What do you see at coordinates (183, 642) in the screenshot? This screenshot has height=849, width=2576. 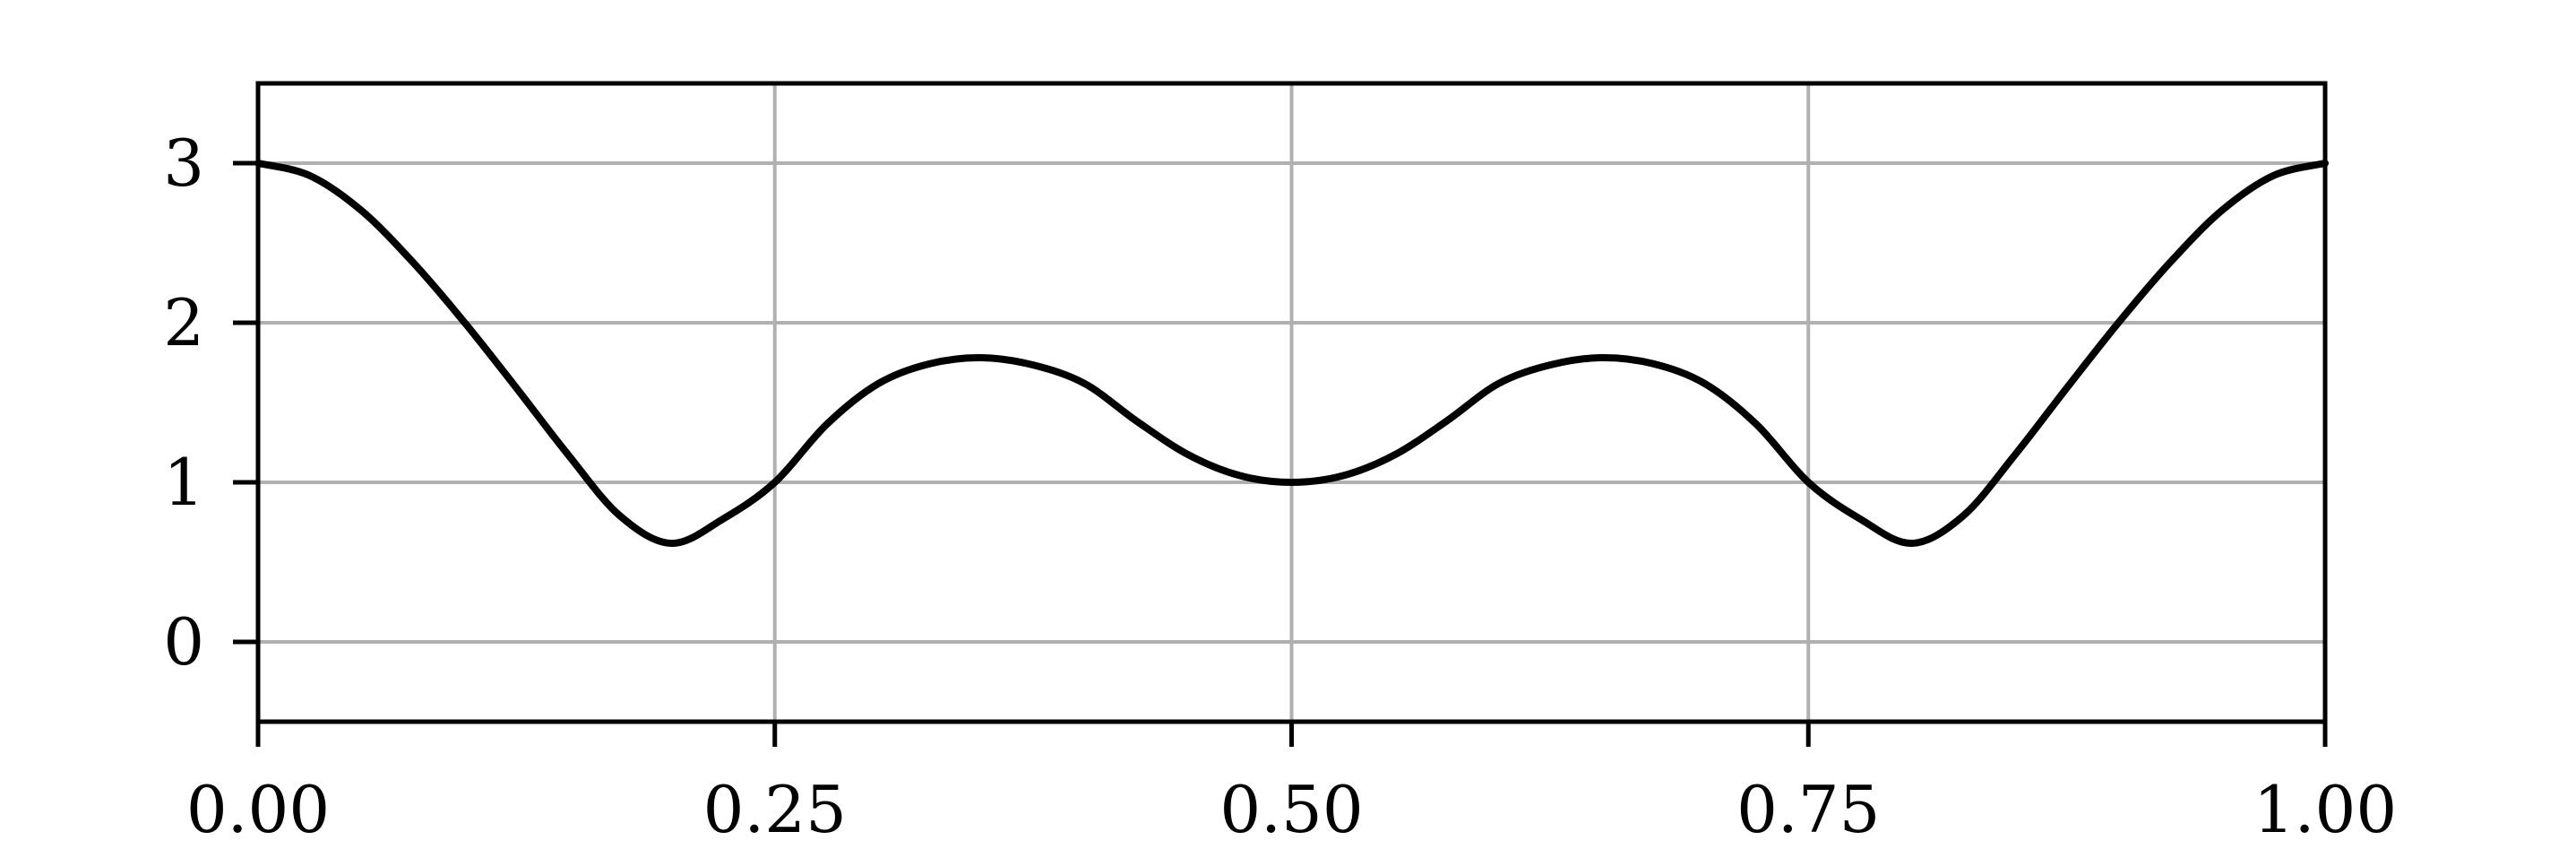 I see `y-tick-label: 0` at bounding box center [183, 642].